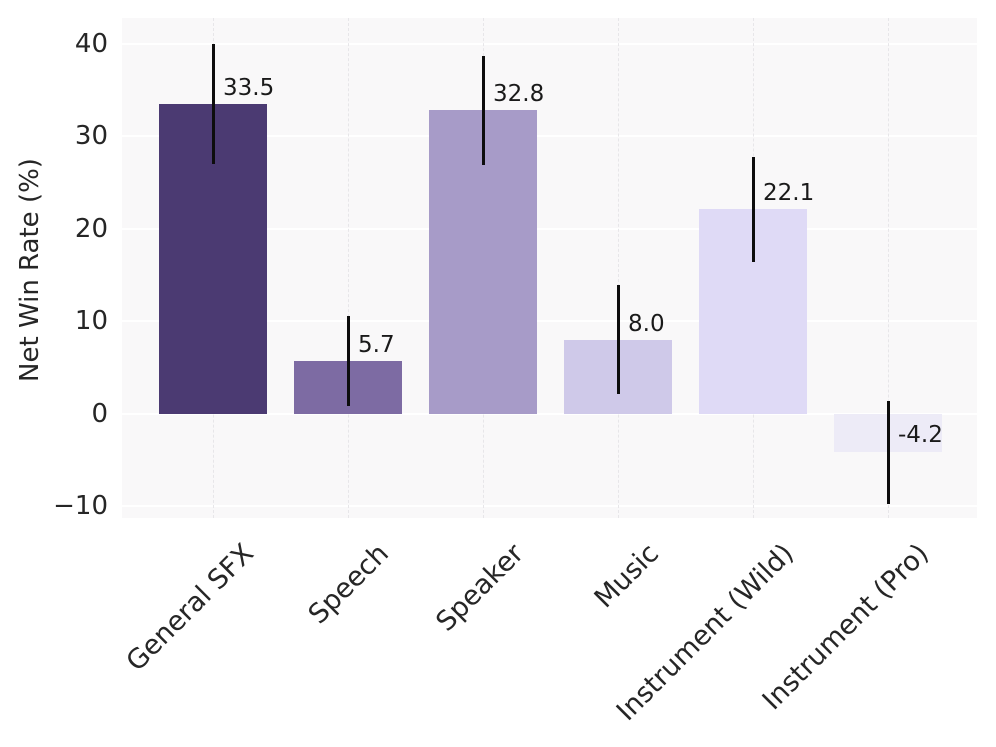  Describe the element at coordinates (190, 608) in the screenshot. I see `x-tick-general-sfx: General SFX` at that location.